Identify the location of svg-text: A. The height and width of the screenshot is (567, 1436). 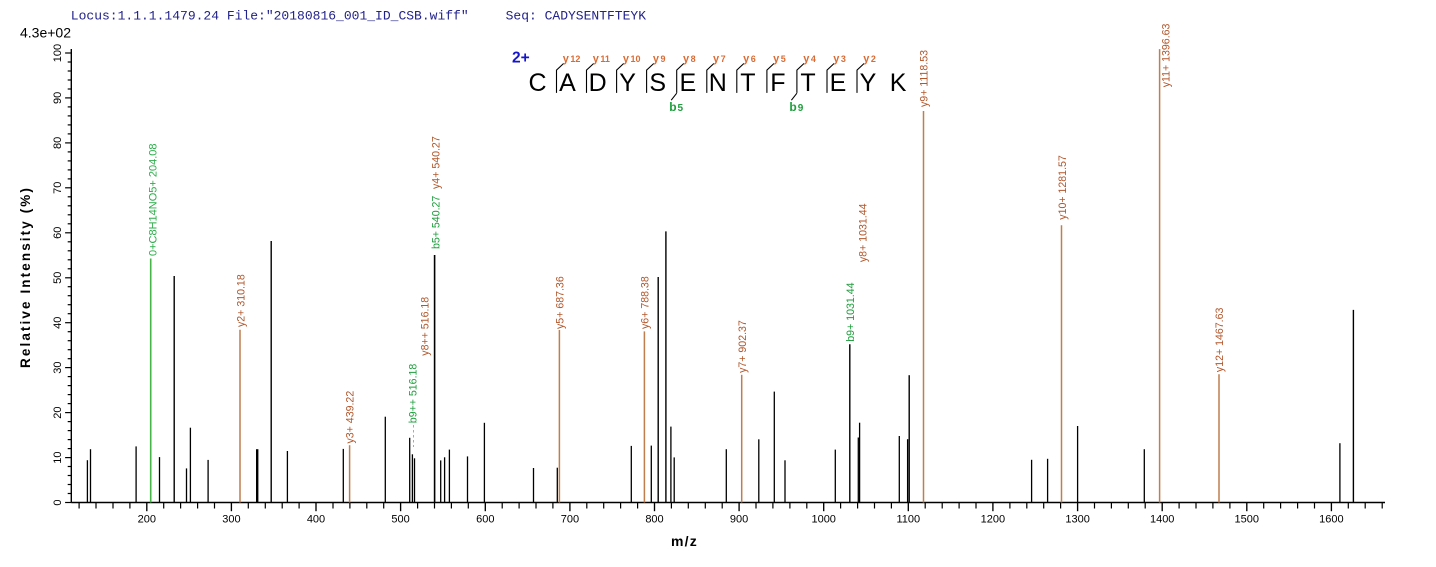
(567, 83).